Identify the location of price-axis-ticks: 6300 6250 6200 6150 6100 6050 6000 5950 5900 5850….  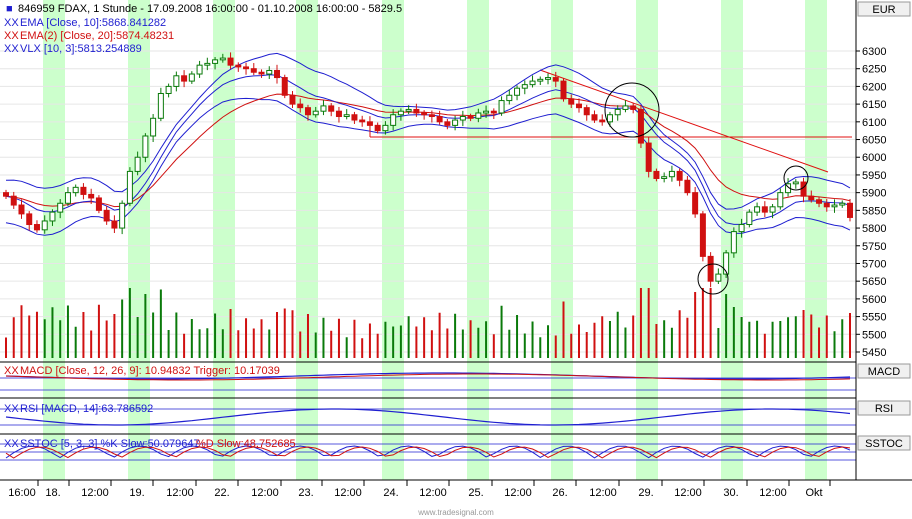
(871, 202).